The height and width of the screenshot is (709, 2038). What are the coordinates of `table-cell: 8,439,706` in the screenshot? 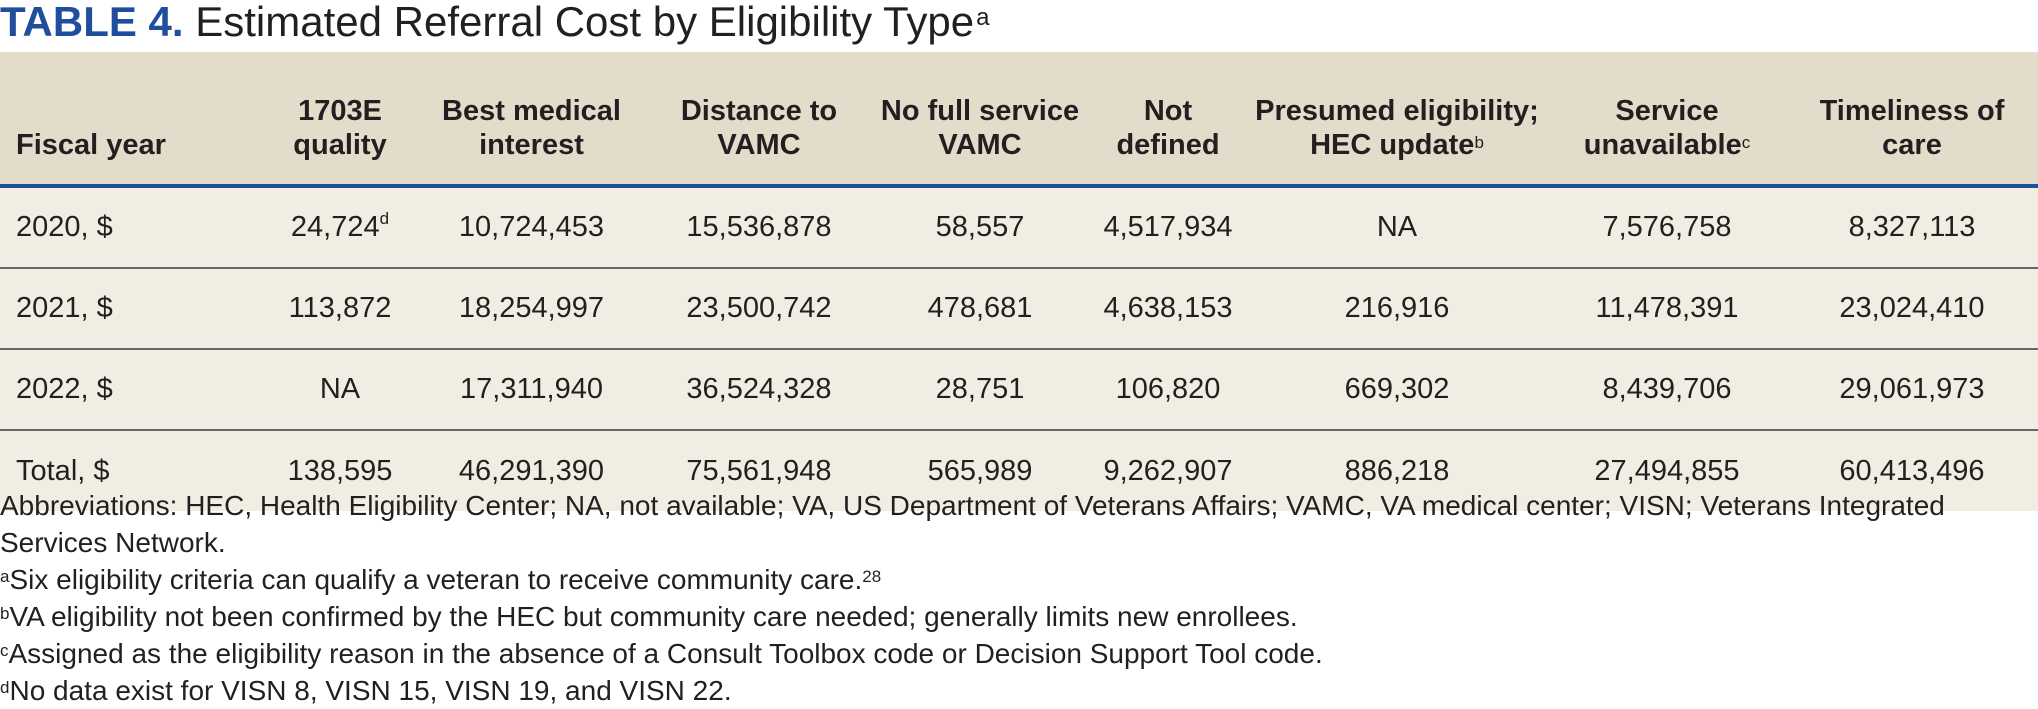 It's located at (1667, 390).